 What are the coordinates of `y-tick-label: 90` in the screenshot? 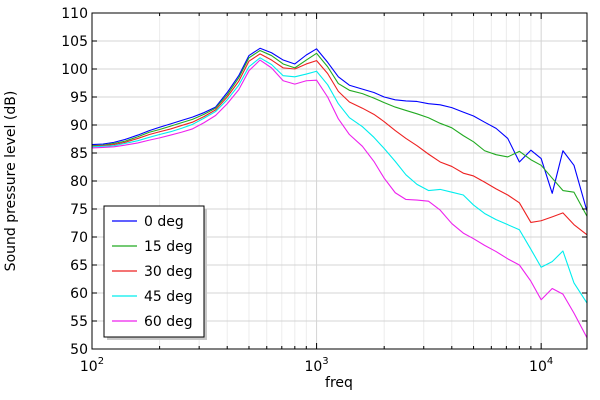 It's located at (79, 126).